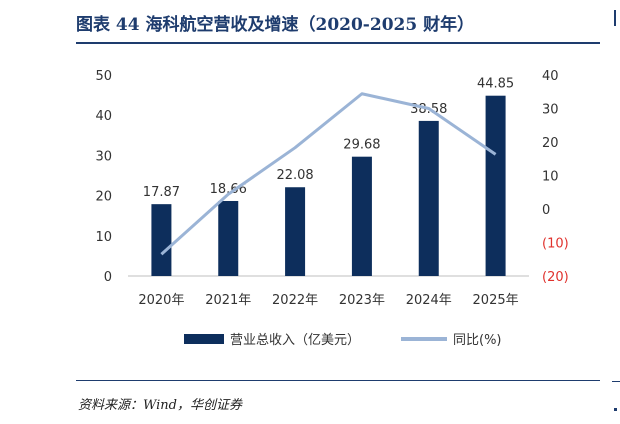  I want to click on chart-title: 图表 44 海科航空营收及增速（2020-2025 财年）, so click(275, 25).